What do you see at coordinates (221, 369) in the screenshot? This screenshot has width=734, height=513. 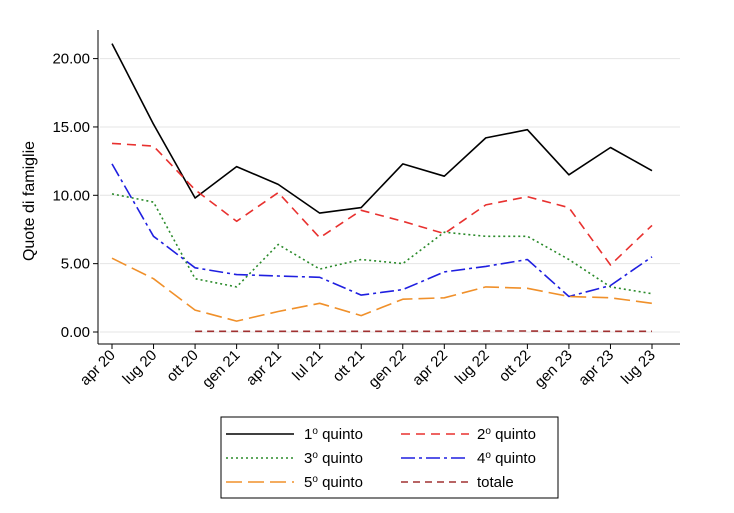 I see `x-tick-label: gen 21` at bounding box center [221, 369].